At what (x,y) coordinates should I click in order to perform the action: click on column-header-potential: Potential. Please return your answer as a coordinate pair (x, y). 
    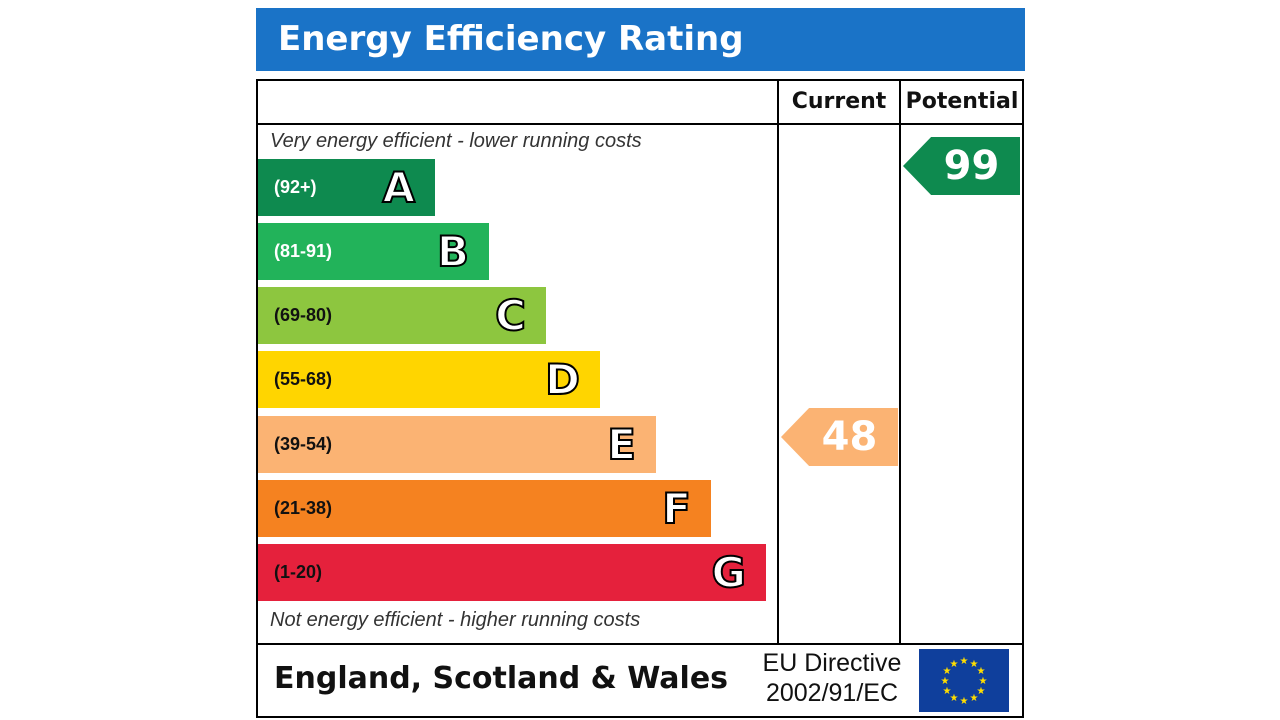
    Looking at the image, I should click on (962, 101).